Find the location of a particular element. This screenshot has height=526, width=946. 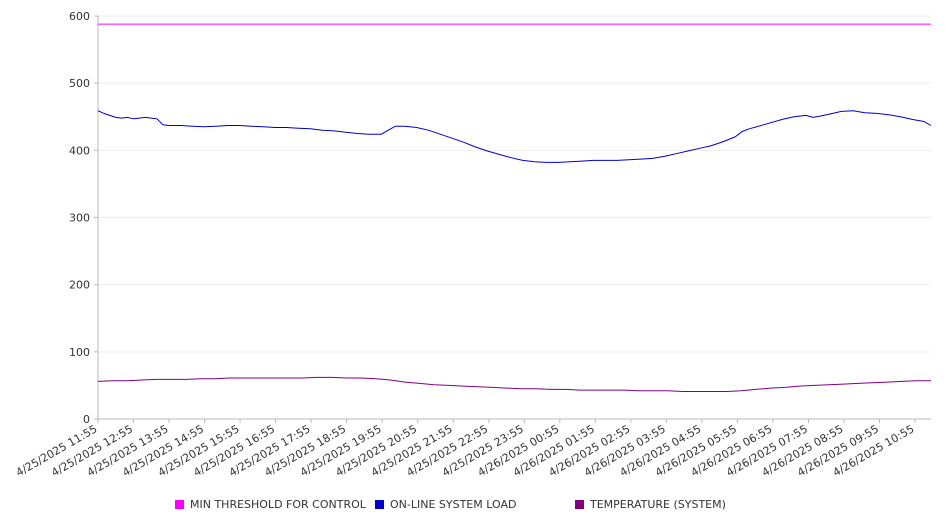

legend-swatch-min-threshold is located at coordinates (179, 504).